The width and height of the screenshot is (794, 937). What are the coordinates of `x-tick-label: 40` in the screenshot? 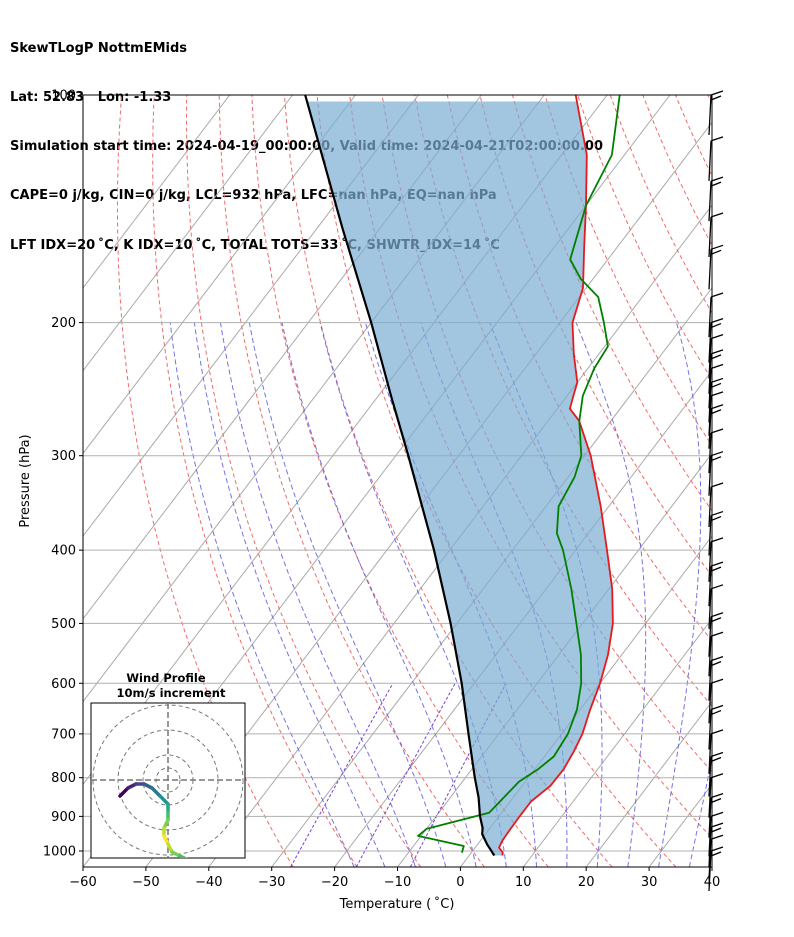 It's located at (712, 882).